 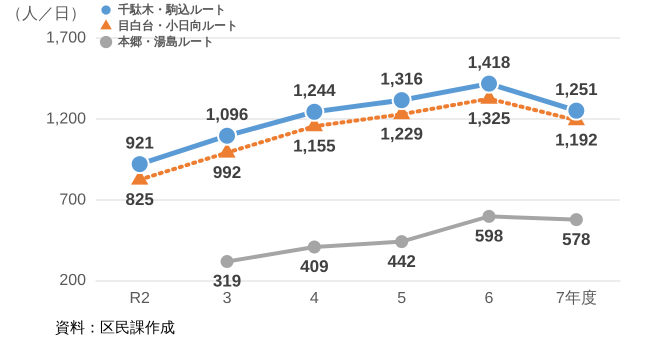 What do you see at coordinates (66, 119) in the screenshot?
I see `y-tick-label: 1,200` at bounding box center [66, 119].